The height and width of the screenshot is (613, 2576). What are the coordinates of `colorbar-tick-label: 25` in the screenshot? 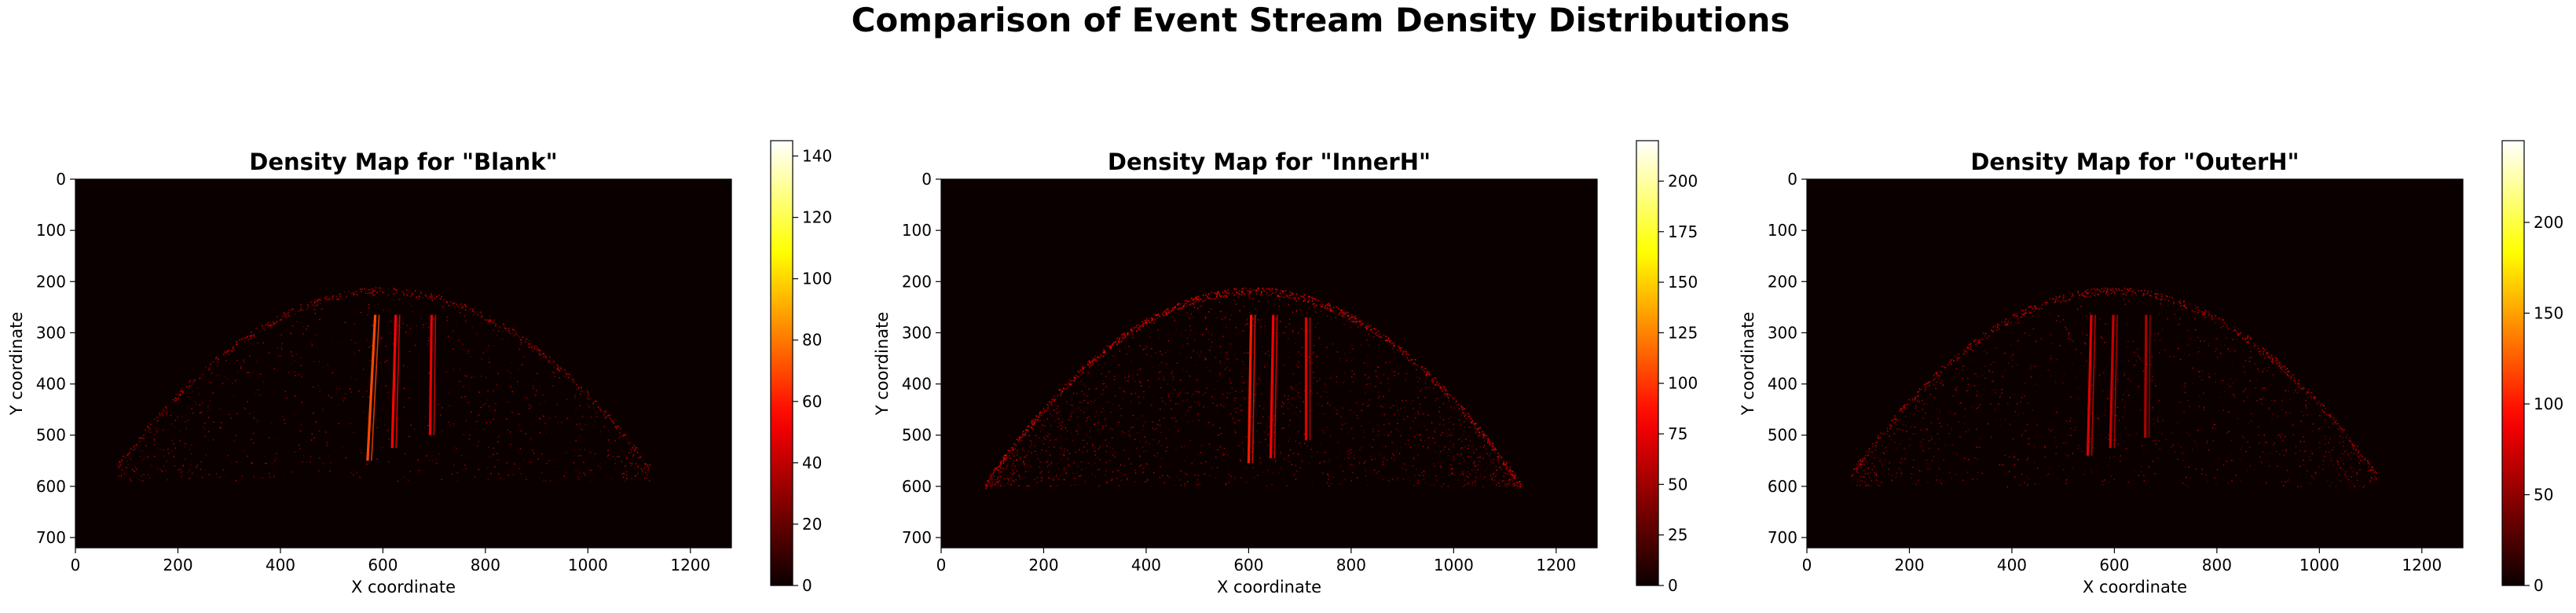 It's located at (1678, 535).